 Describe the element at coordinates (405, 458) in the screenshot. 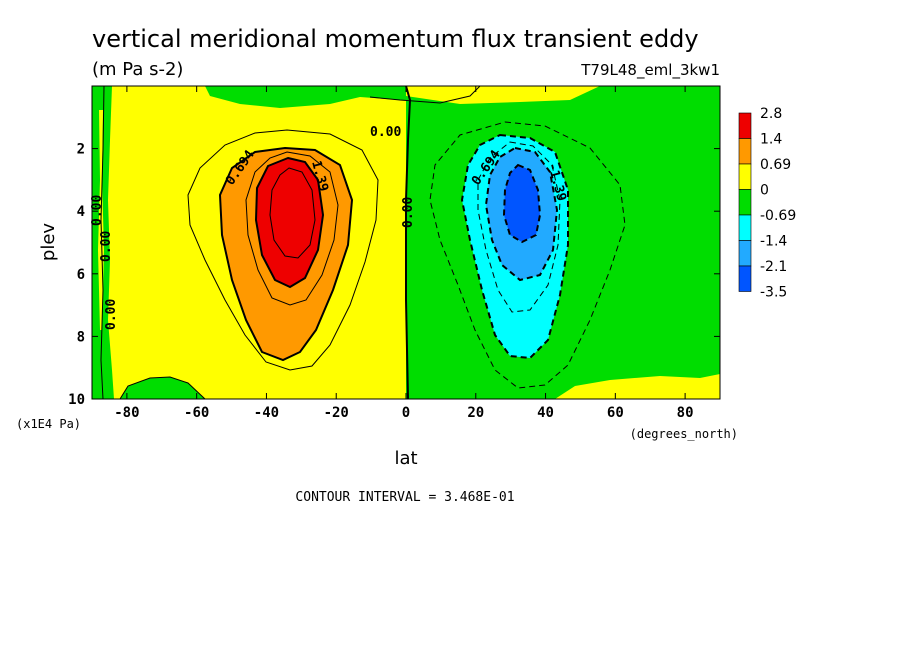

I see `x-axis-label: lat` at that location.